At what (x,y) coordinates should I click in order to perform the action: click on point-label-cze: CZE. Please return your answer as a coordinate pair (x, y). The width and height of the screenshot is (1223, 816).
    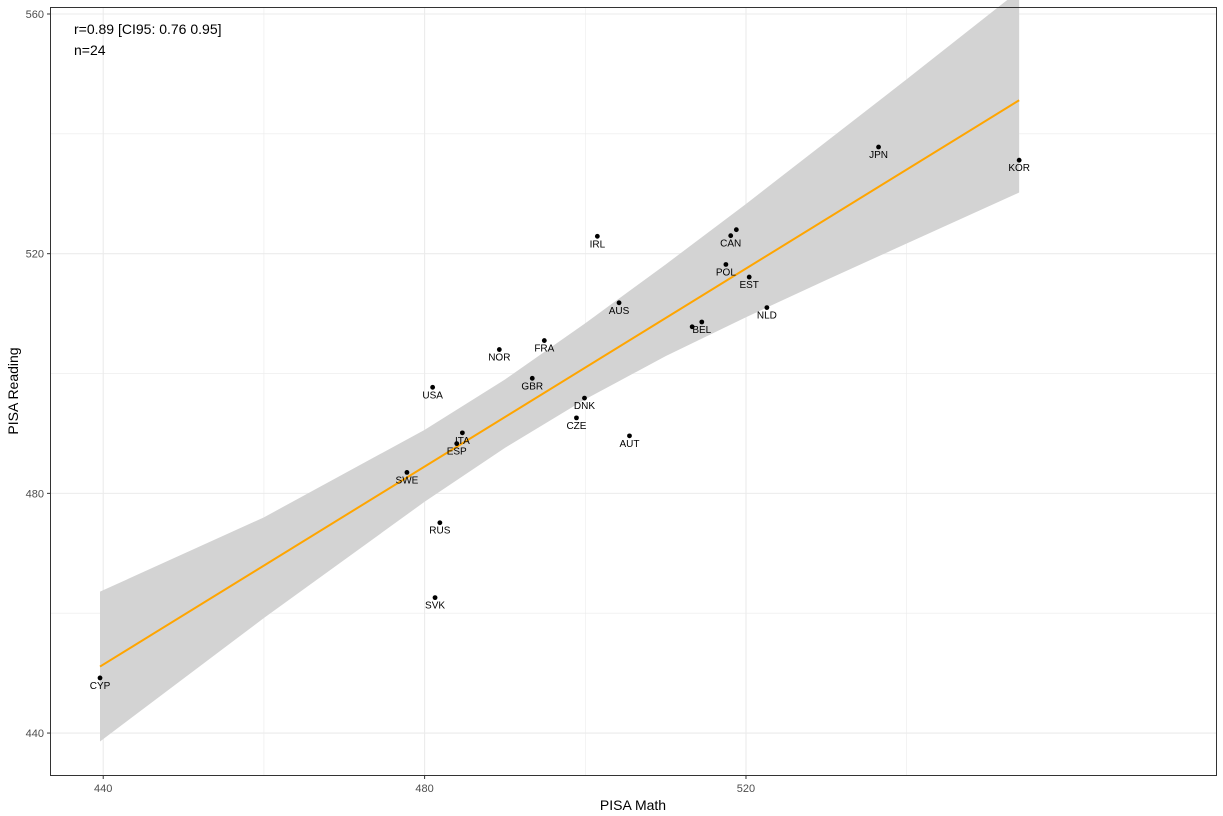
    Looking at the image, I should click on (576, 426).